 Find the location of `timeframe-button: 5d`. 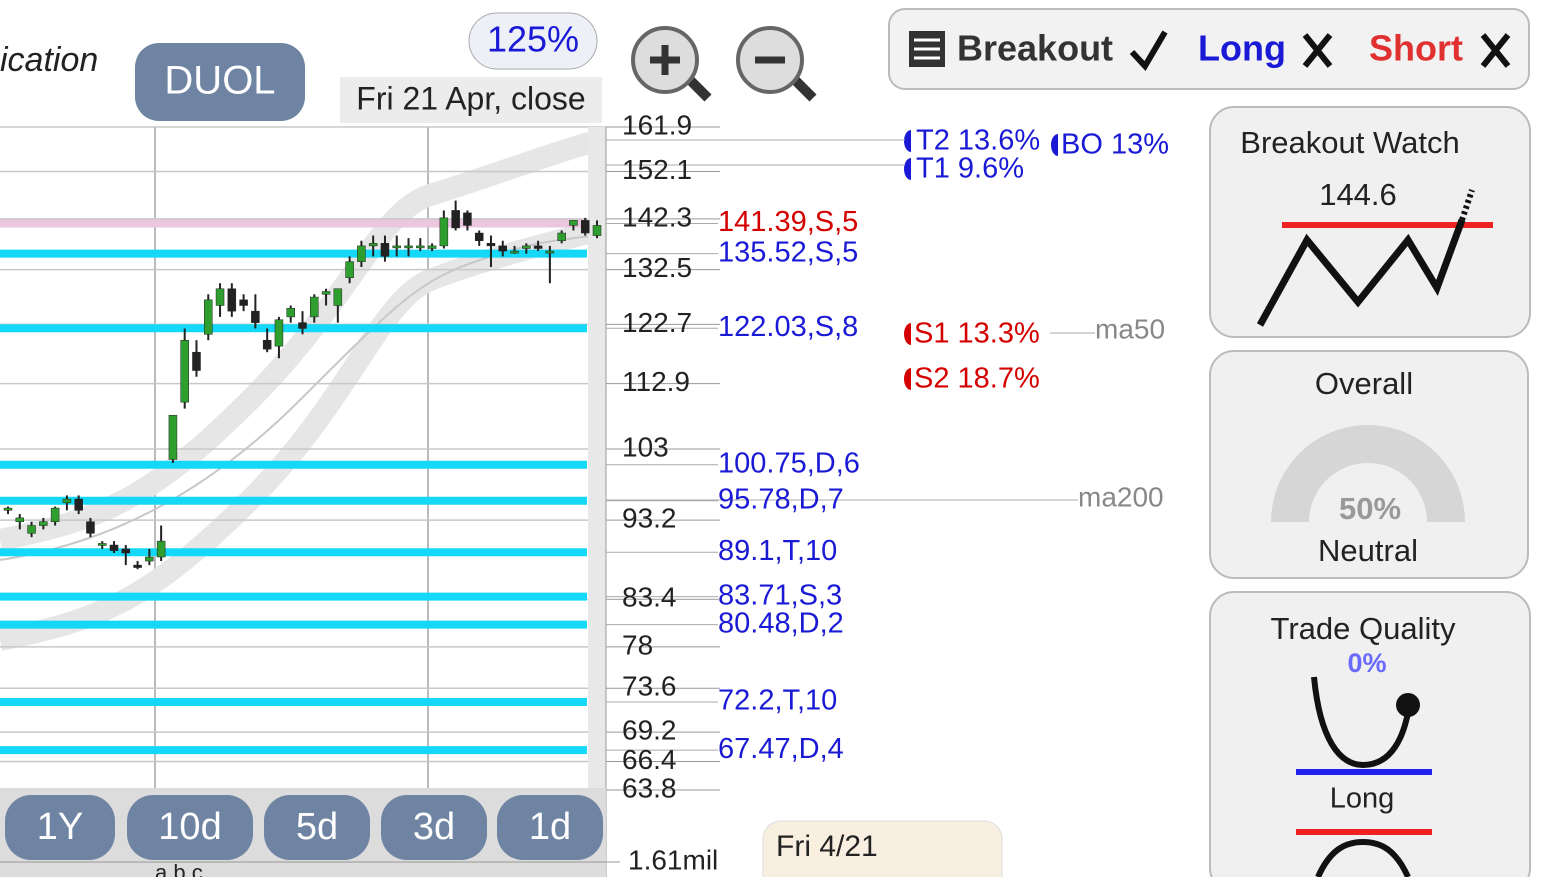

timeframe-button: 5d is located at coordinates (317, 827).